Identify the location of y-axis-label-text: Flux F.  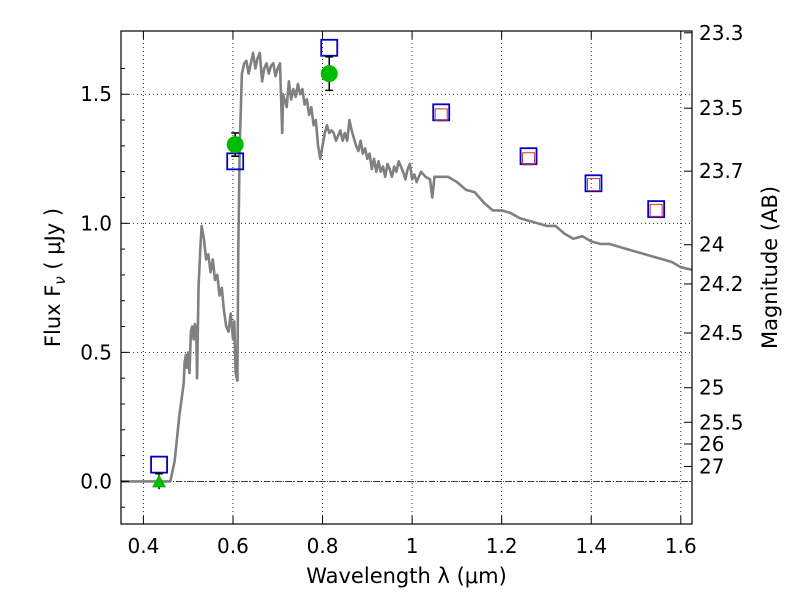
(53, 316).